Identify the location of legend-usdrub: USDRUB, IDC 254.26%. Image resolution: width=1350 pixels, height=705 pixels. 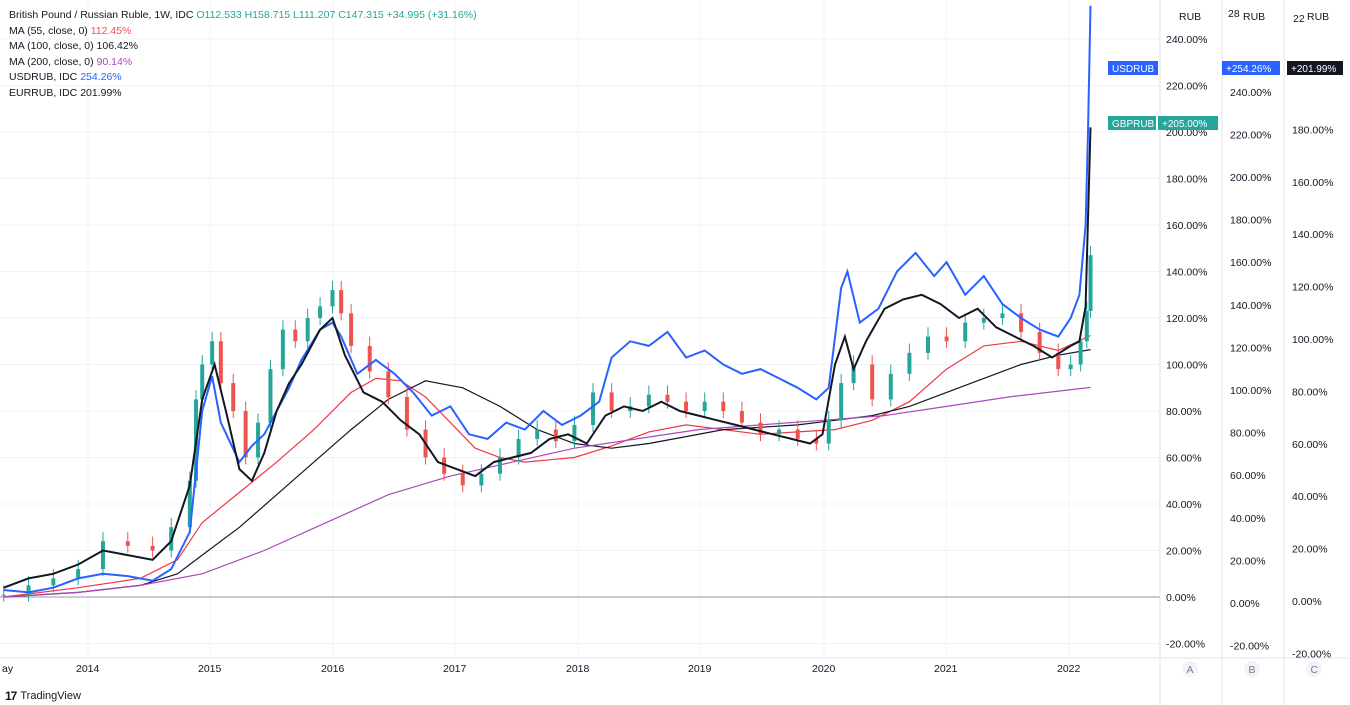
(243, 78).